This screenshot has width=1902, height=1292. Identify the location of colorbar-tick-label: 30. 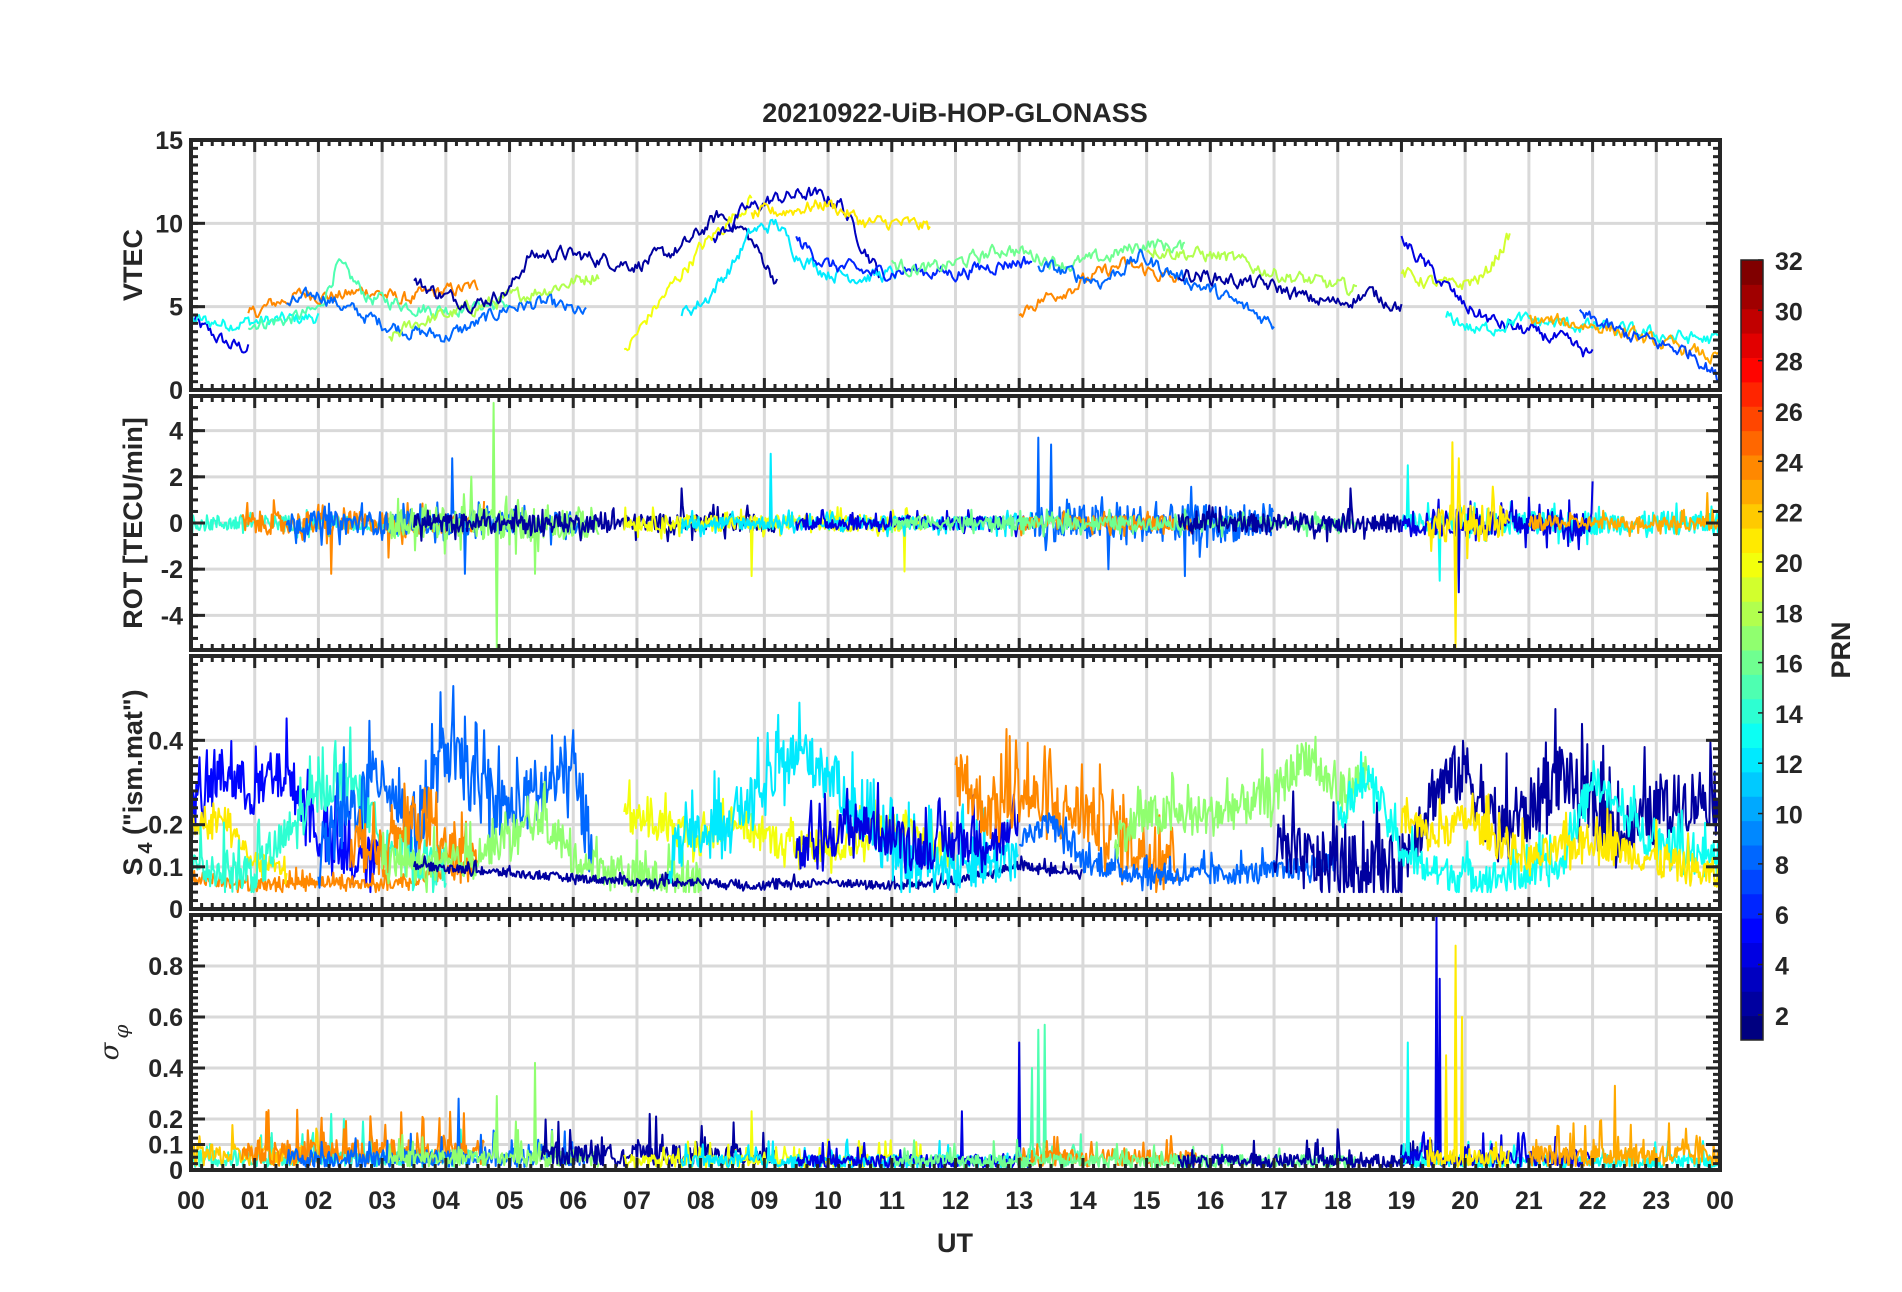
(1789, 312).